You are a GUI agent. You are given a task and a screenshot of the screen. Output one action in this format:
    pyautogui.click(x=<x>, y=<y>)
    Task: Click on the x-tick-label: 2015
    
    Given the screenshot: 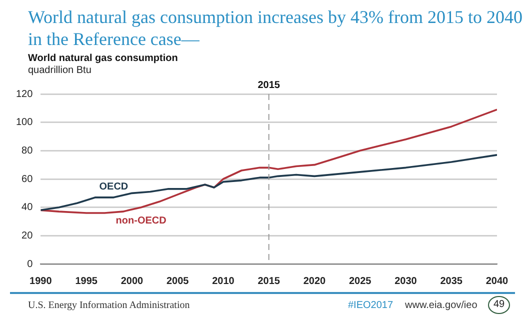 What is the action you would take?
    pyautogui.click(x=269, y=281)
    